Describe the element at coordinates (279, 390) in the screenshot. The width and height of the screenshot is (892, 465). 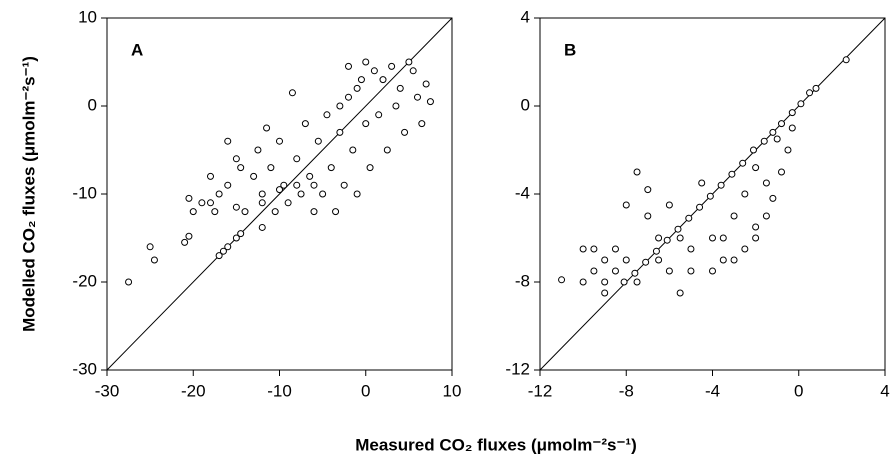
I see `x-tick-label: -10` at that location.